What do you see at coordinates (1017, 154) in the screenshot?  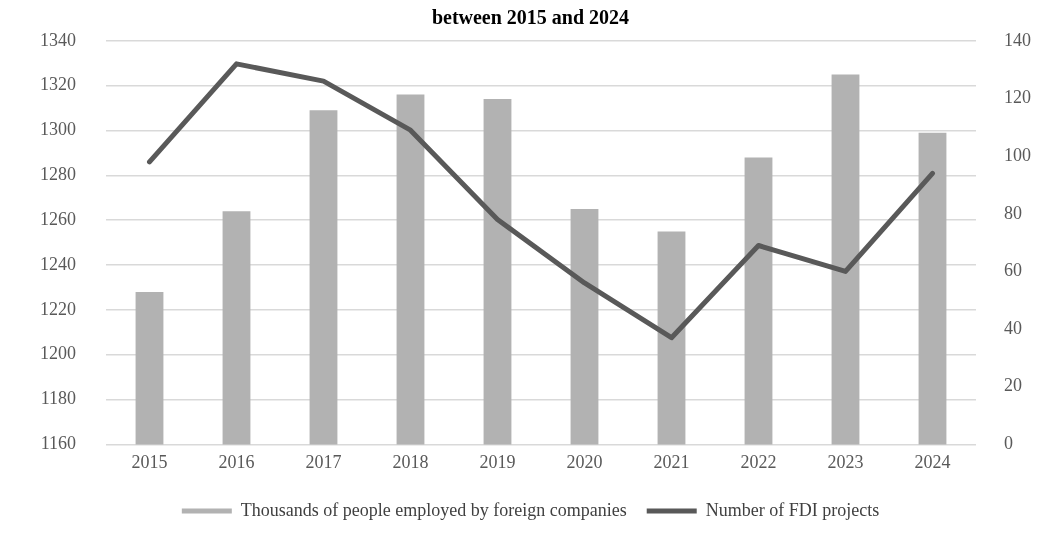 I see `y2-tick-label: 100` at bounding box center [1017, 154].